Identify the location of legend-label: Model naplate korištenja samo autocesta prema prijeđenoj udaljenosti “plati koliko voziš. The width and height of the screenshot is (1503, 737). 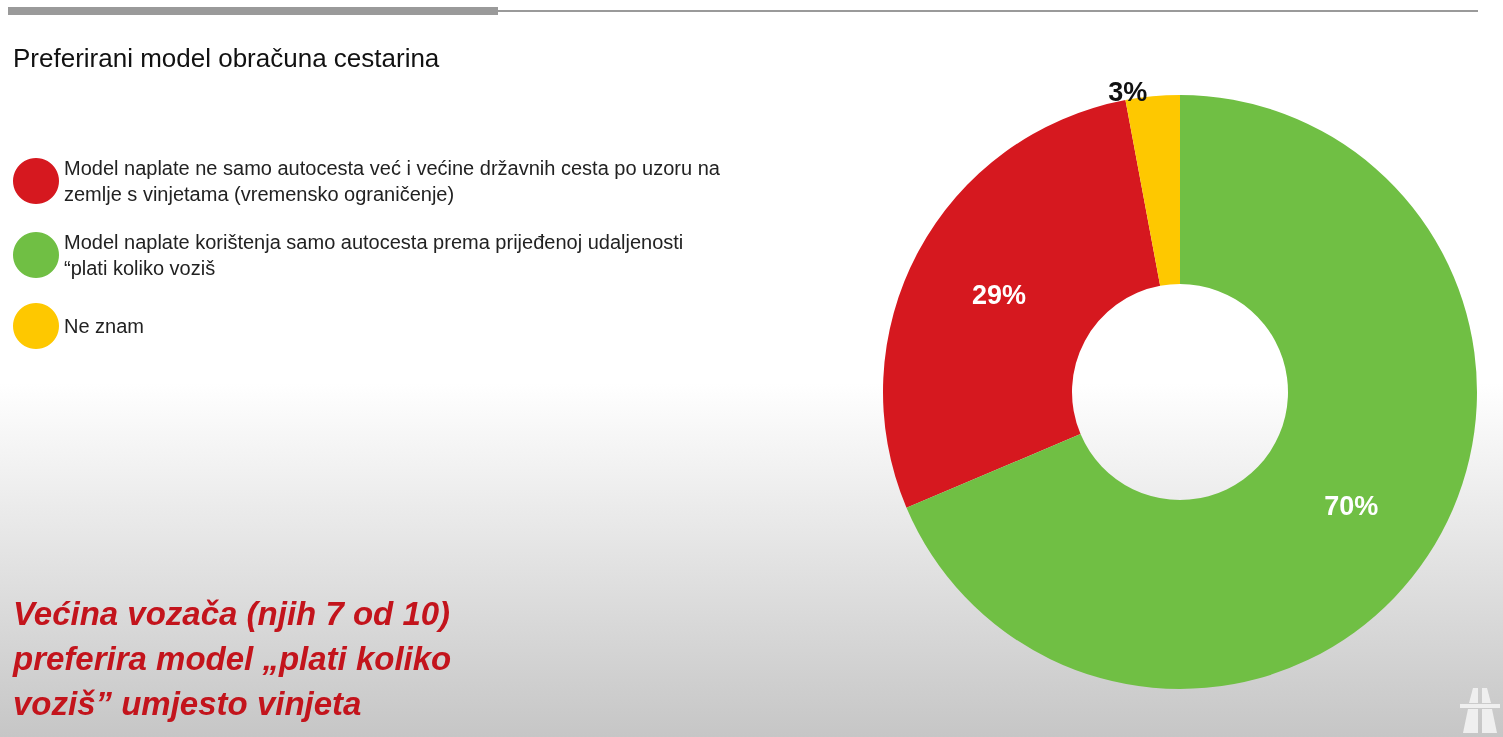
(376, 255).